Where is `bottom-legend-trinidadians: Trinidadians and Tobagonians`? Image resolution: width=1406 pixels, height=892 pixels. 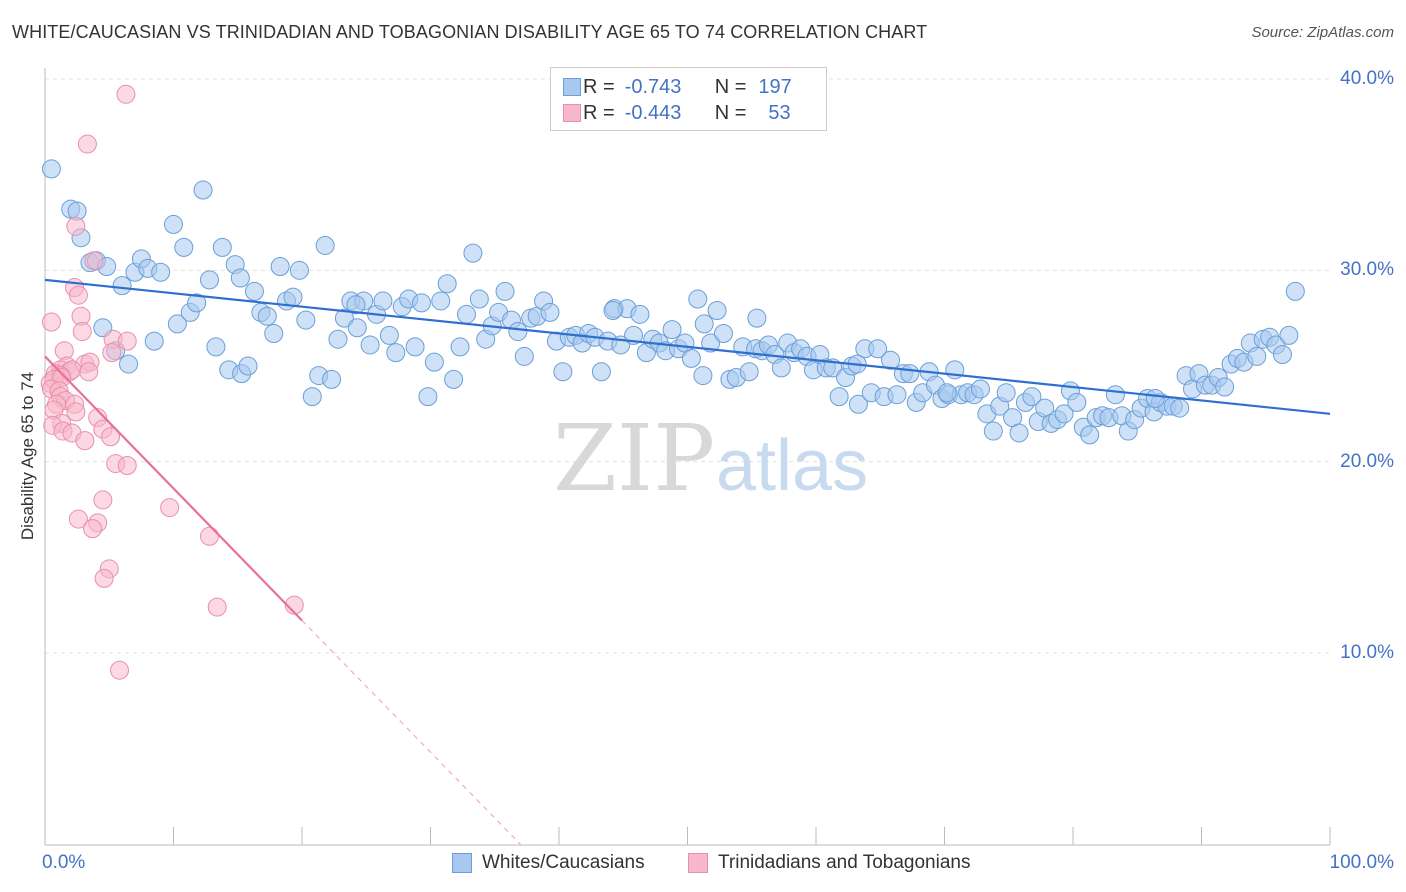
bottom-legend-trinidadians: Trinidadians and Tobagonians is located at coordinates (829, 863).